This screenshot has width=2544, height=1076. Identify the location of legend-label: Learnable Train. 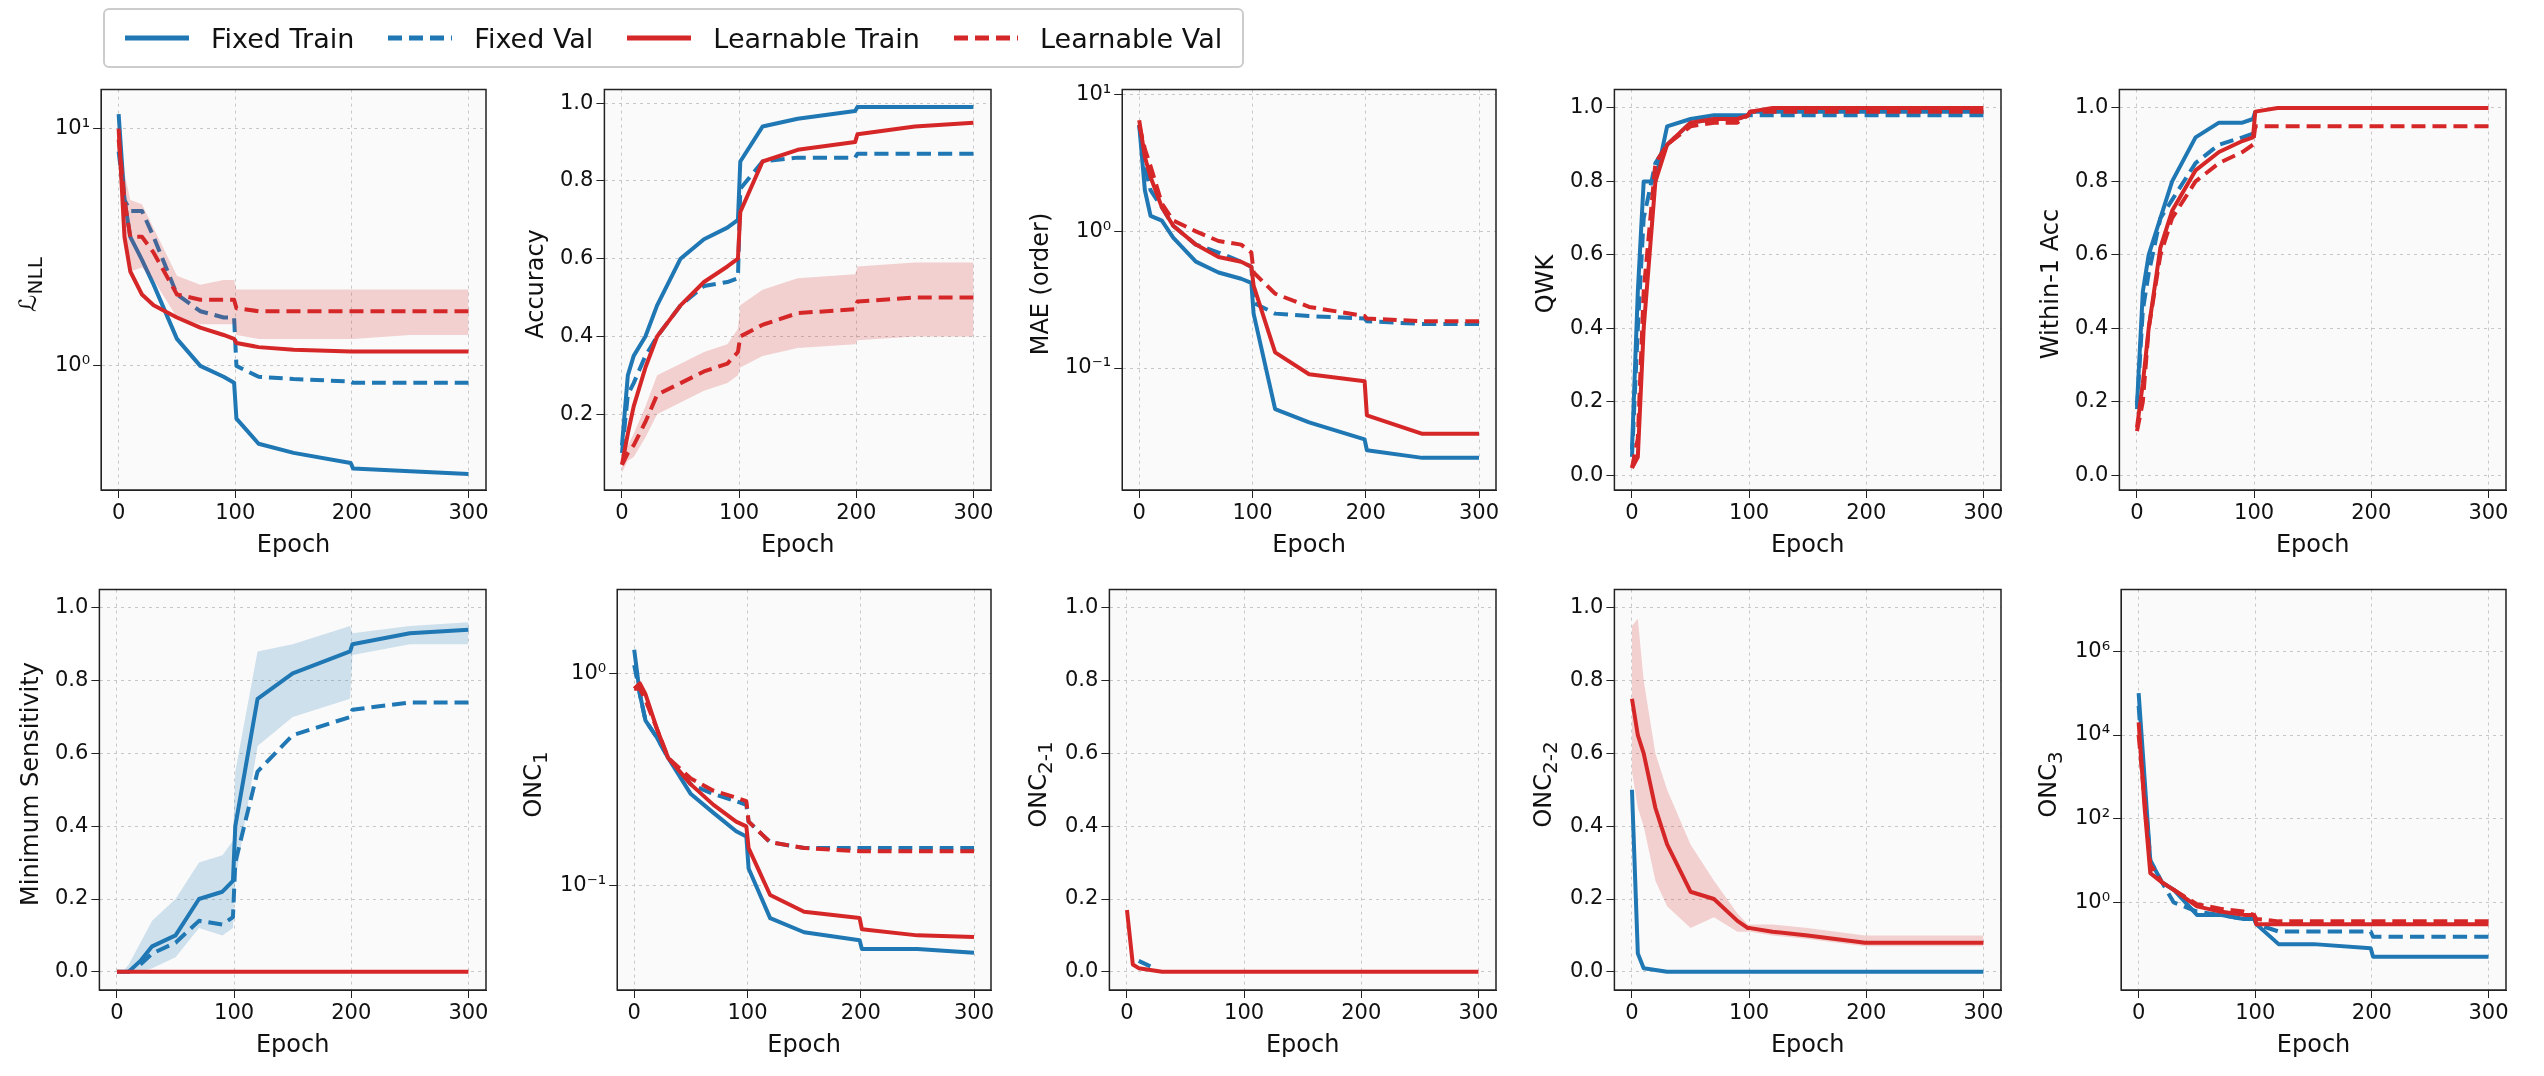
(816, 38).